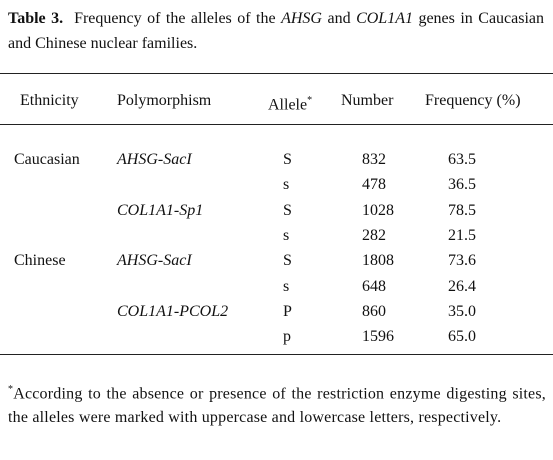 The height and width of the screenshot is (460, 553). What do you see at coordinates (462, 185) in the screenshot?
I see `frequency-cell: 36.5` at bounding box center [462, 185].